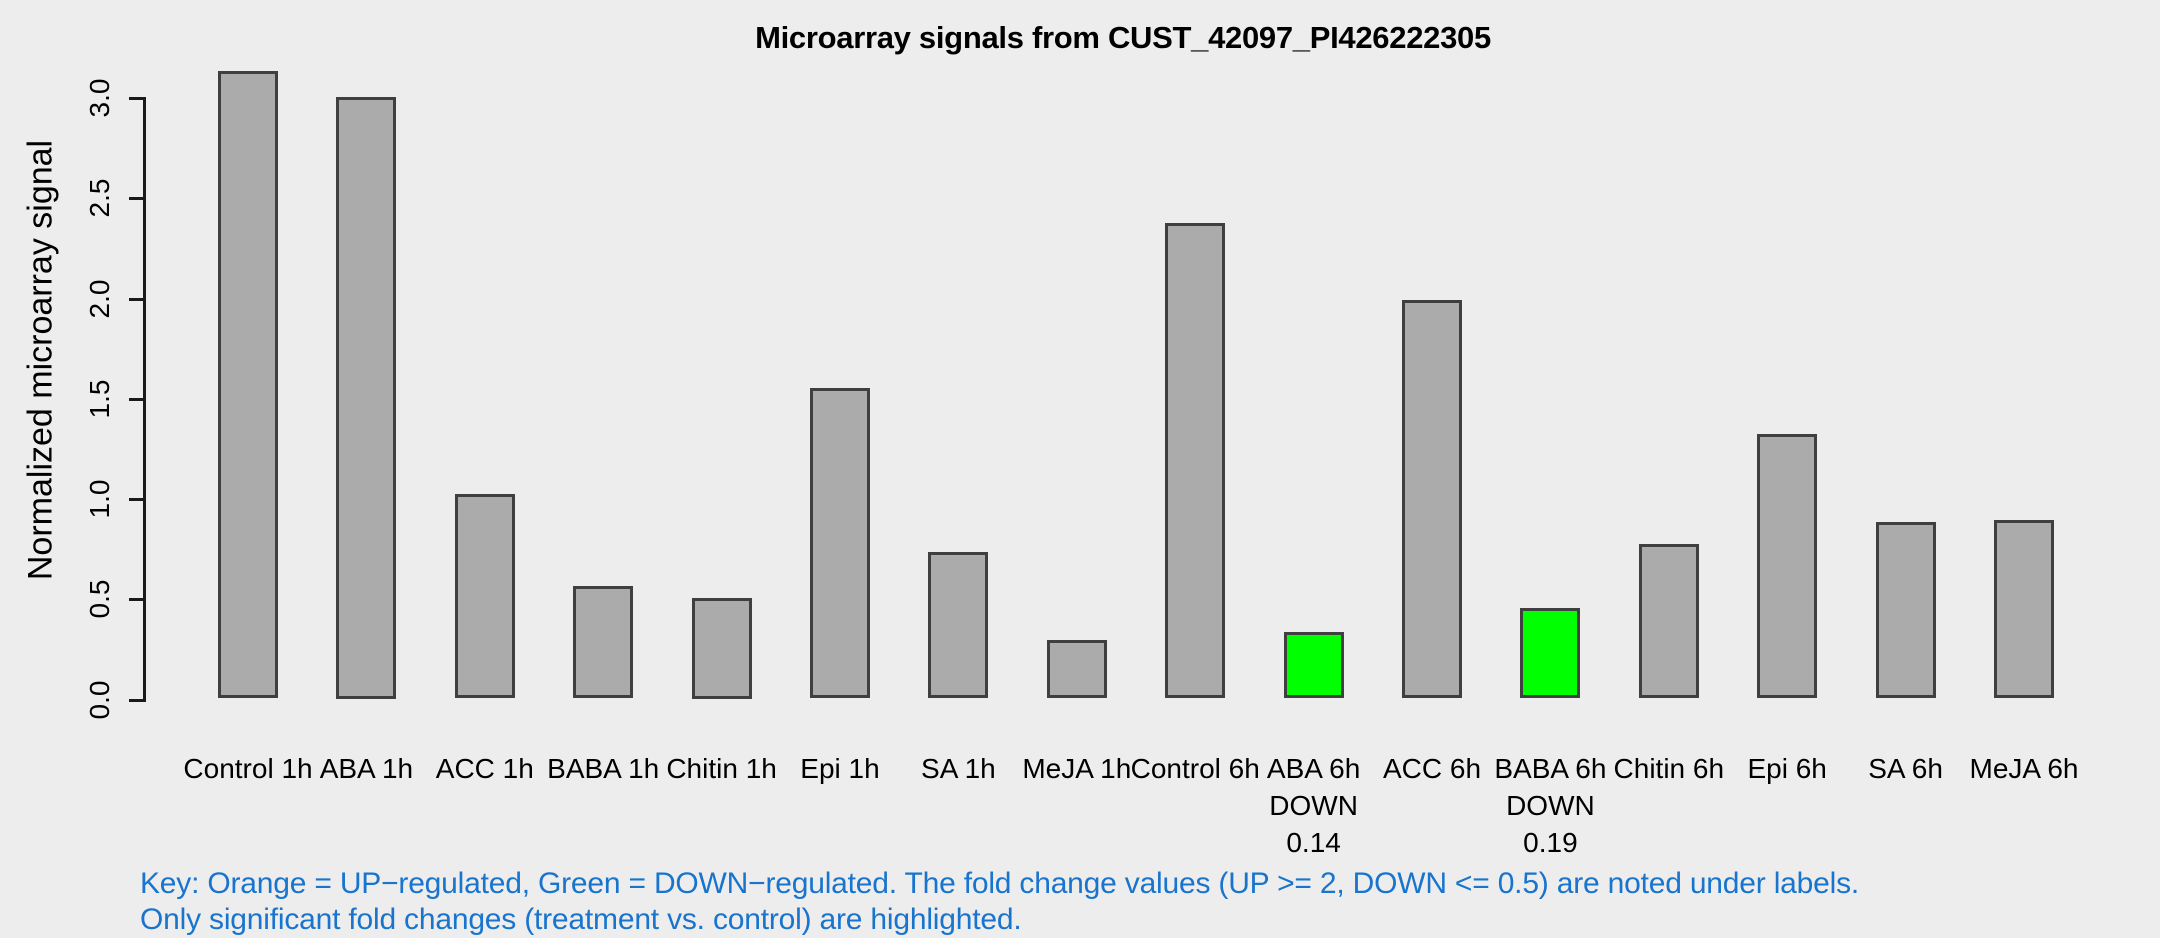  I want to click on y-tick-label-text: 3.0, so click(99, 98).